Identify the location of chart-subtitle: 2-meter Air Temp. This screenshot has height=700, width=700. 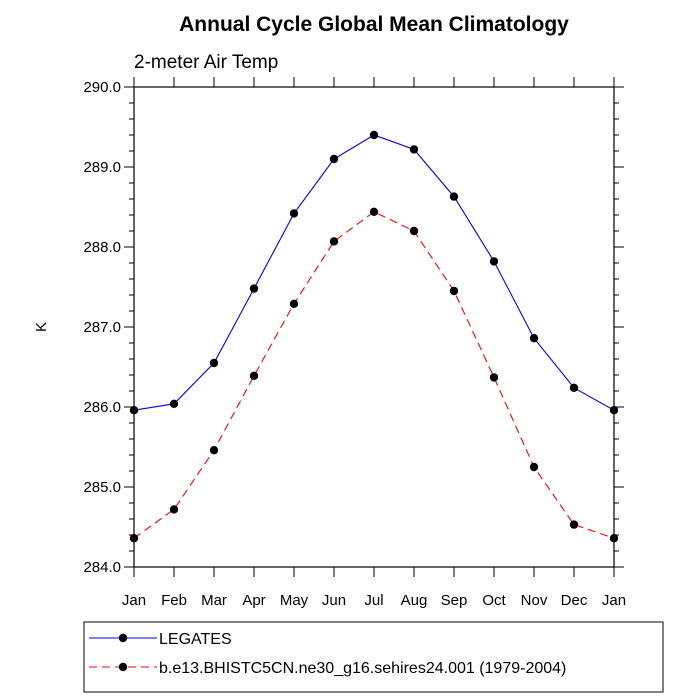
(206, 62).